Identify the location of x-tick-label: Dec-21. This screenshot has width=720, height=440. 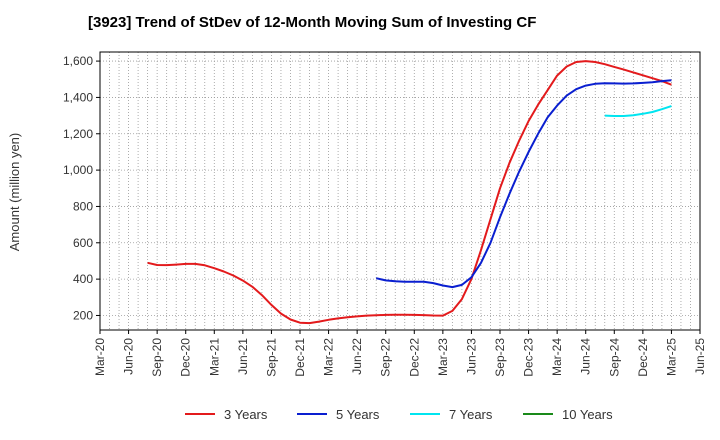
(300, 357).